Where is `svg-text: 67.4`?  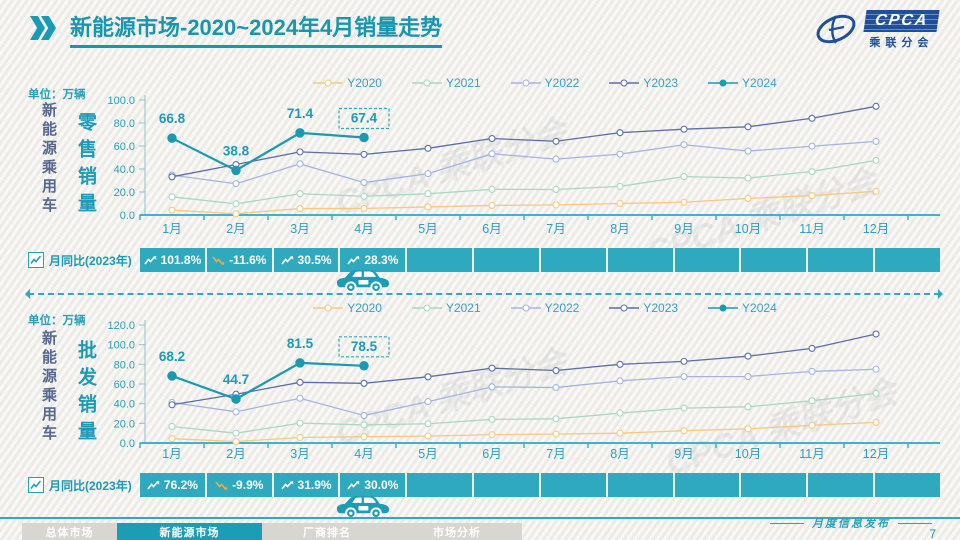 svg-text: 67.4 is located at coordinates (364, 117).